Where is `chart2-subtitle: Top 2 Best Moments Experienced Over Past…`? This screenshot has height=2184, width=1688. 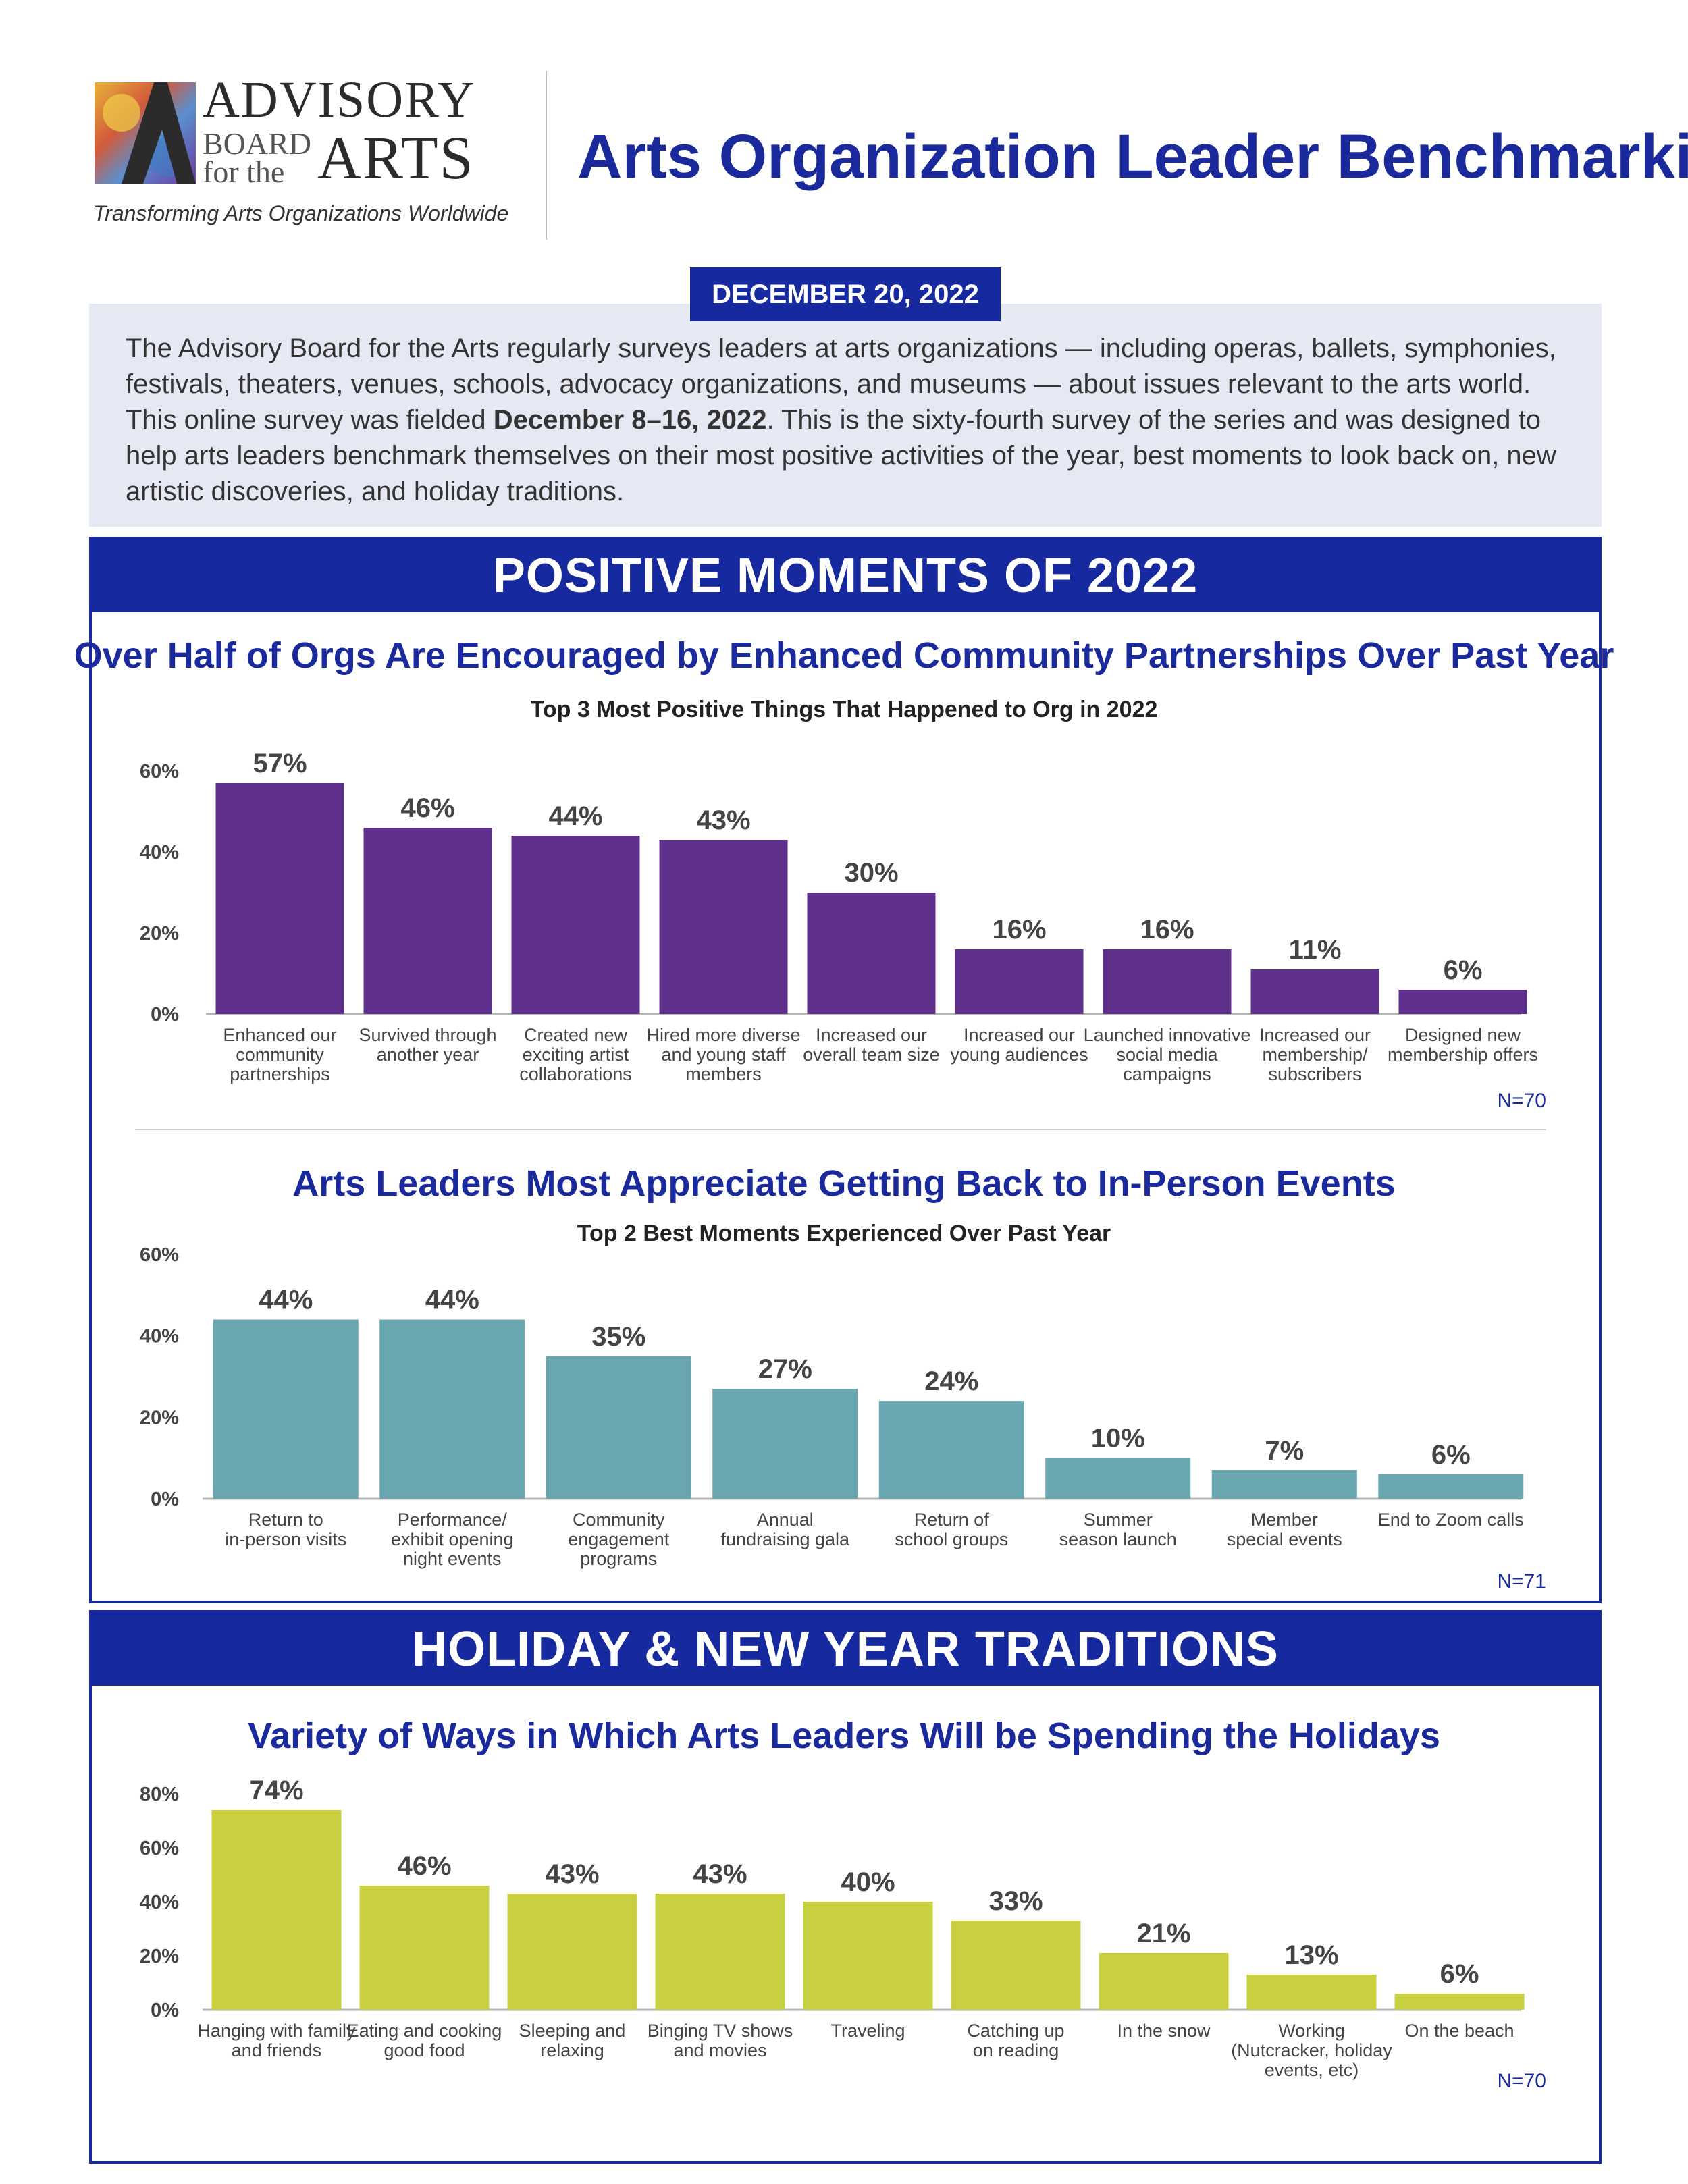
chart2-subtitle: Top 2 Best Moments Experienced Over Past… is located at coordinates (844, 1233).